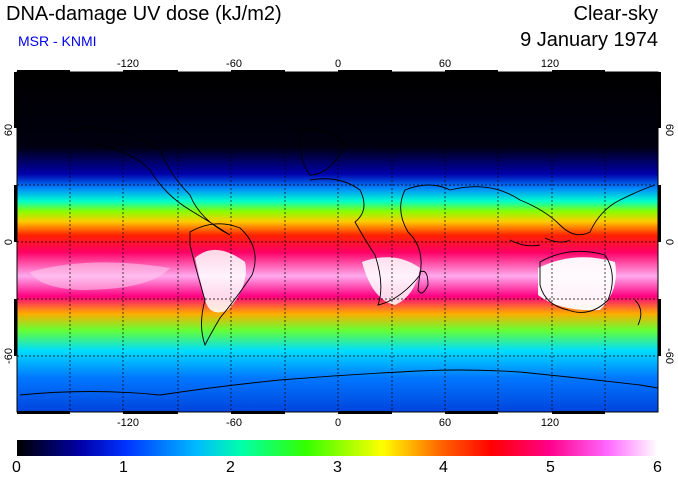  I want to click on colorbar-label: 6, so click(657, 467).